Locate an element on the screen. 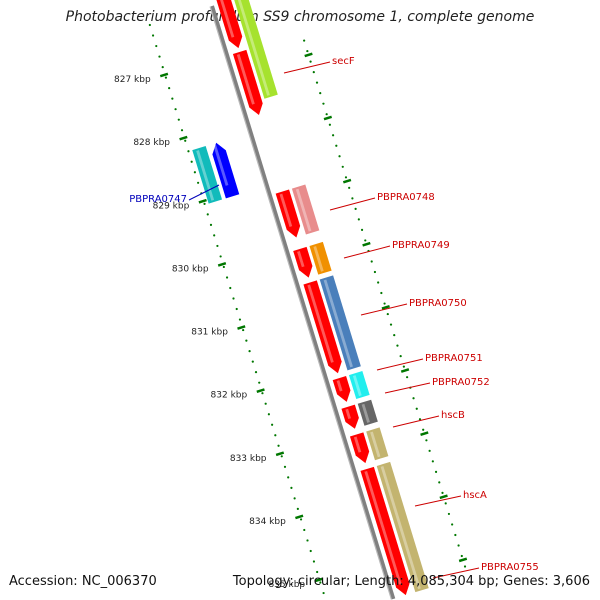  scale-tick-label: 828 kbp is located at coordinates (151, 143).